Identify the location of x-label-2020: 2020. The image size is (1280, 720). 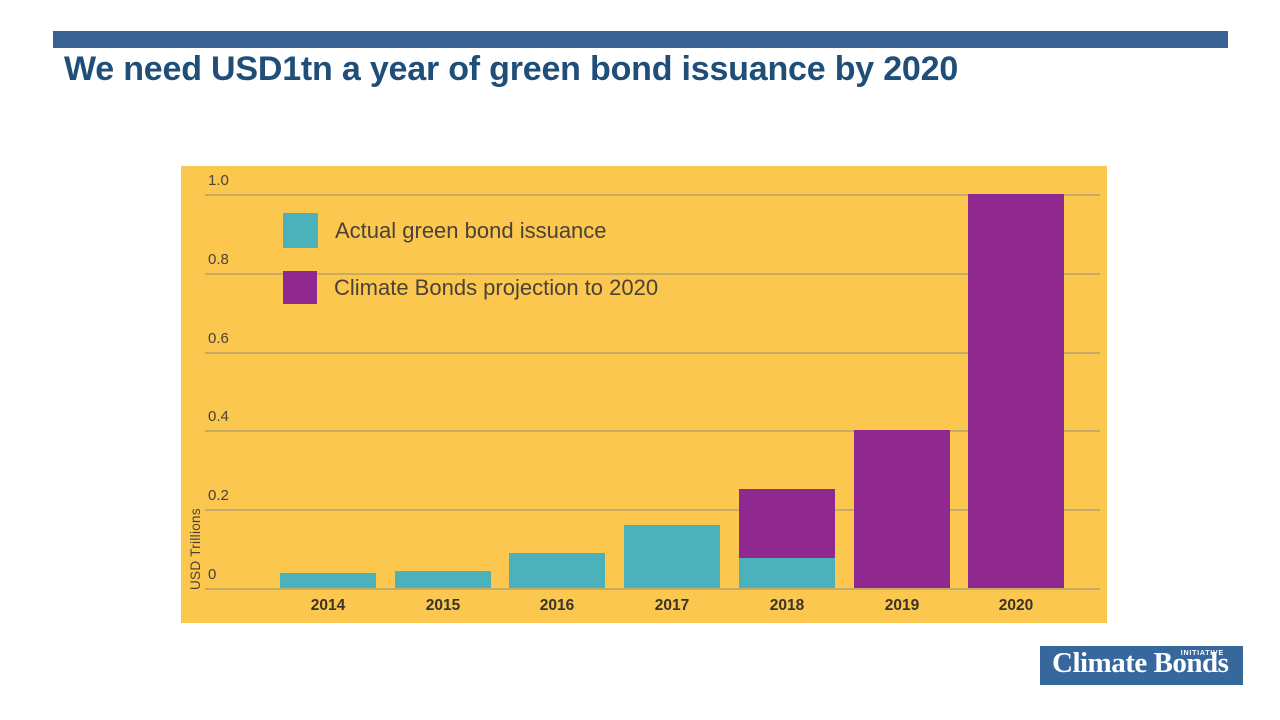
(1016, 605).